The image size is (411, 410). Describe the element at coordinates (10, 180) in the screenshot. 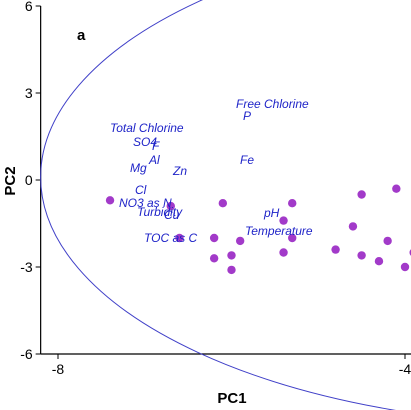

I see `y-axis-title: PC2` at that location.